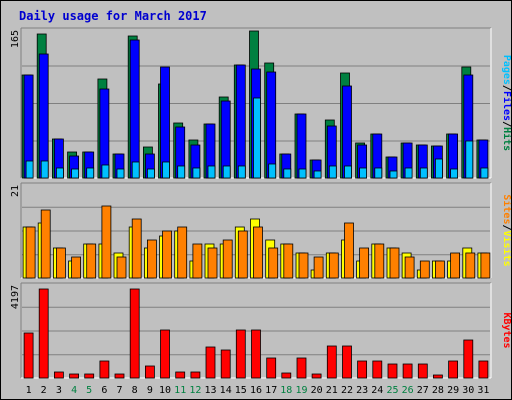  What do you see at coordinates (44, 390) in the screenshot?
I see `x-tick-label-day-2: 2` at bounding box center [44, 390].